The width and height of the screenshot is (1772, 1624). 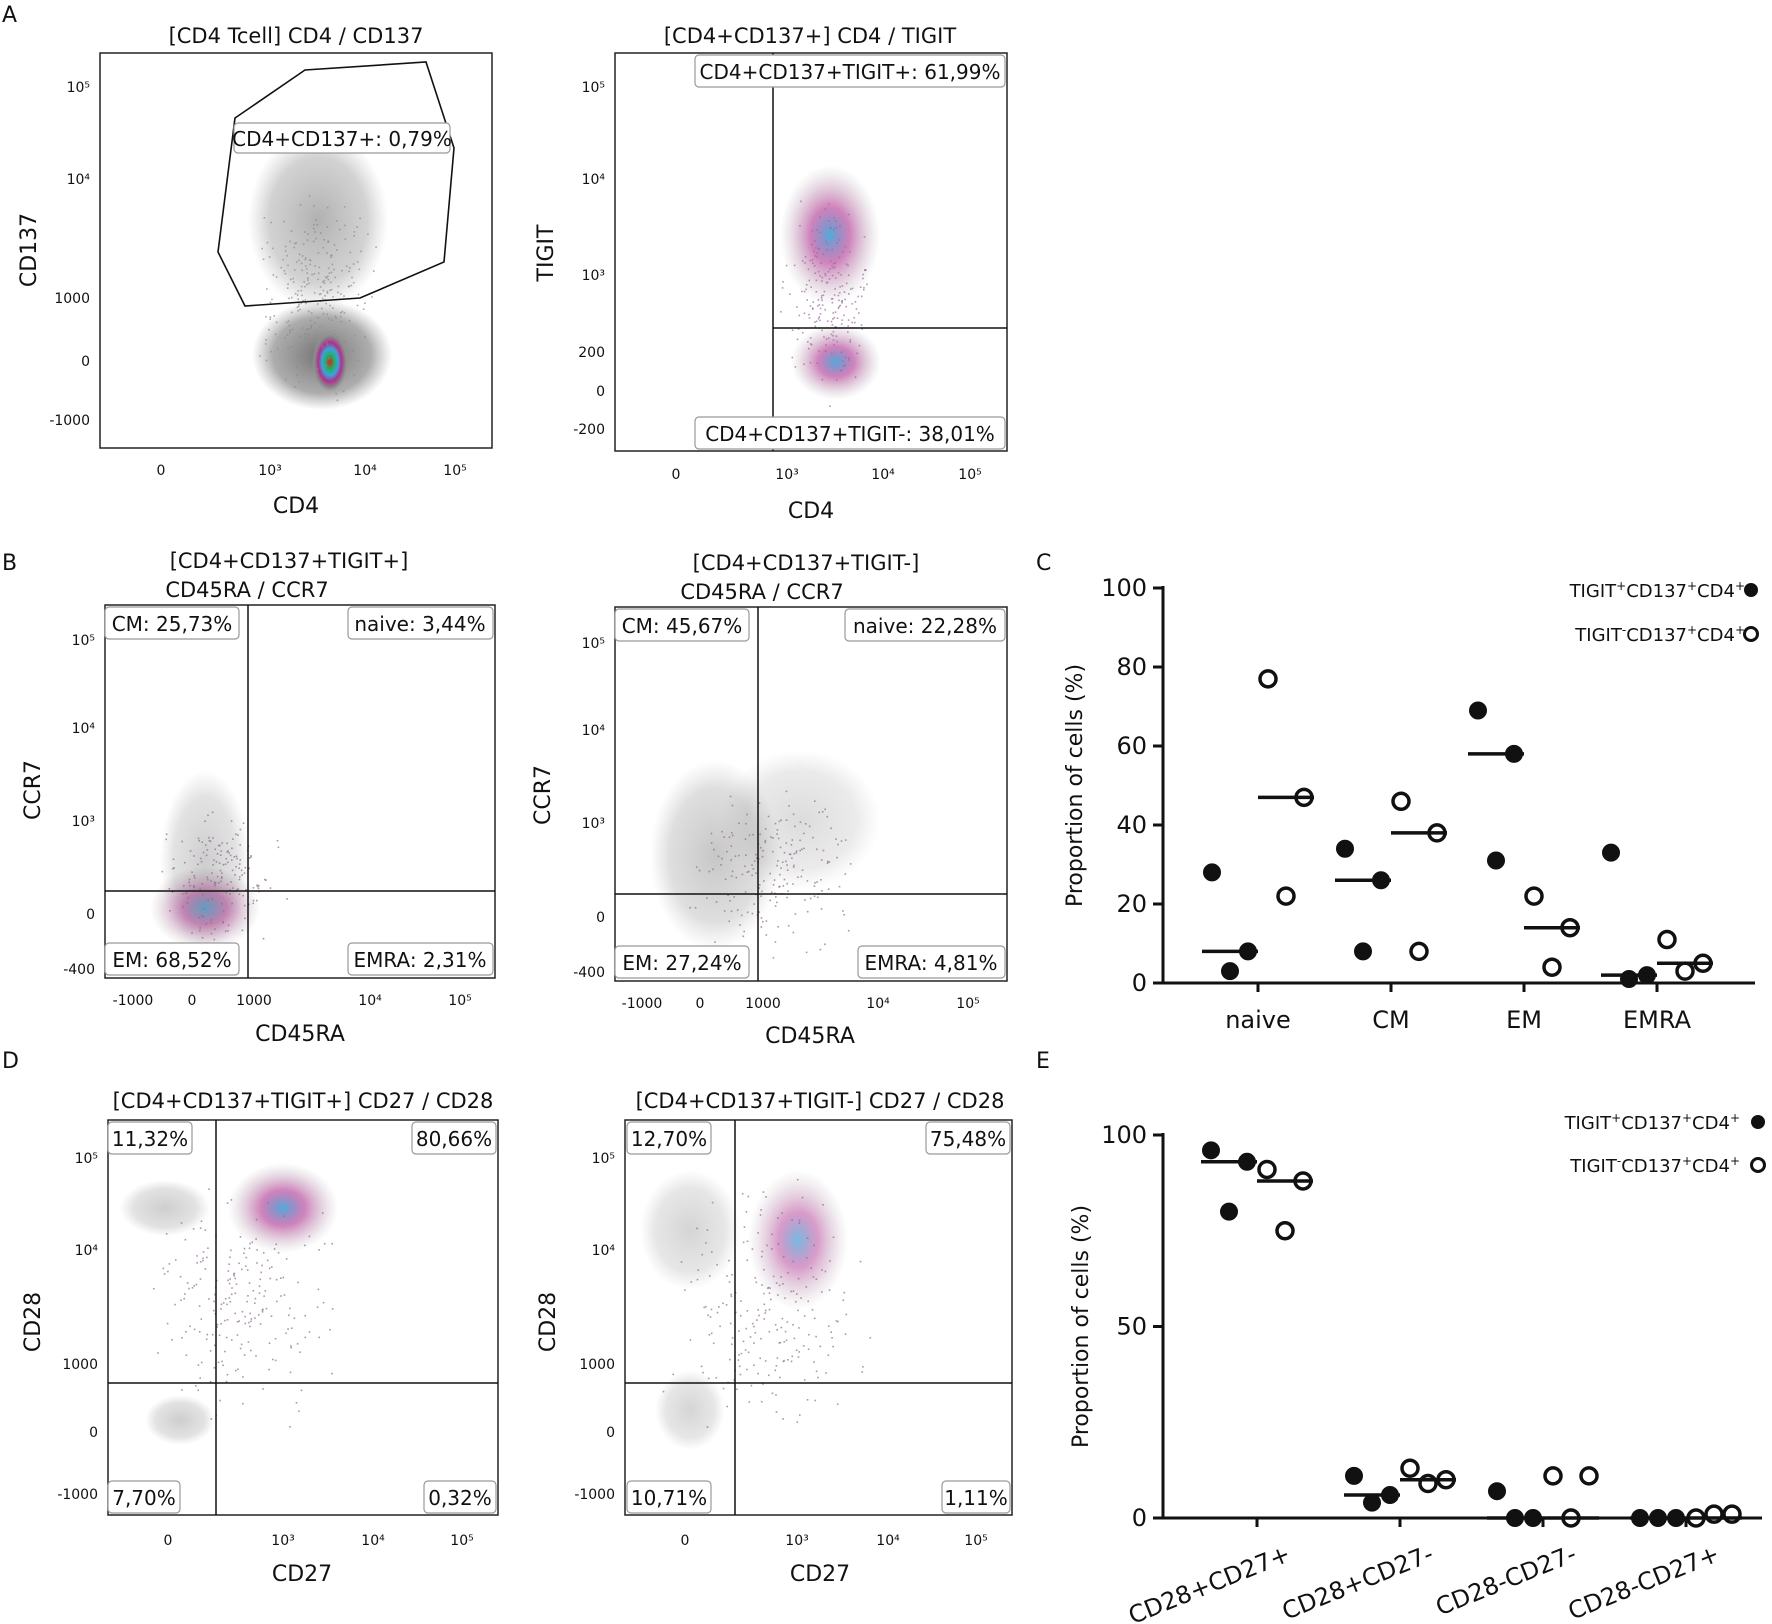 I want to click on data-point-filled, so click(x=1212, y=872).